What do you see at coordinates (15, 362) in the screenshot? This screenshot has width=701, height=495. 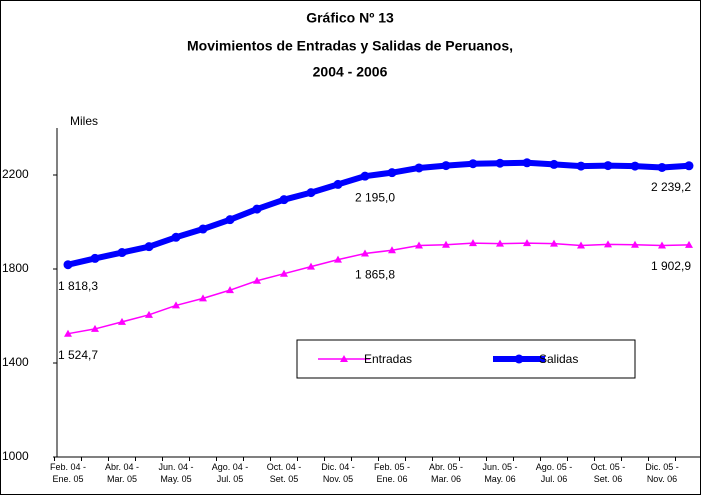 I see `y-tick-label: 1400` at bounding box center [15, 362].